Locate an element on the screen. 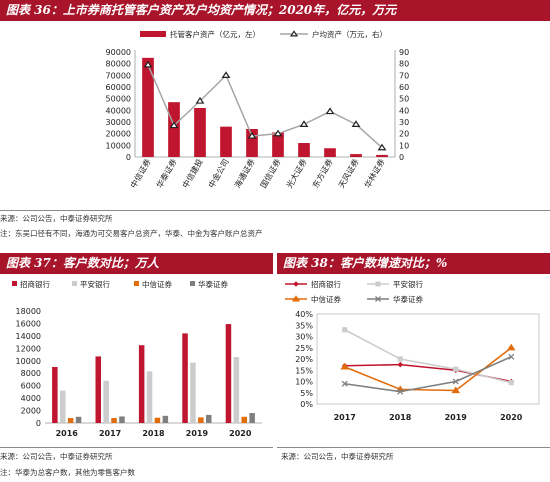 This screenshot has height=482, width=550. y-tick-label: 10% is located at coordinates (304, 382).